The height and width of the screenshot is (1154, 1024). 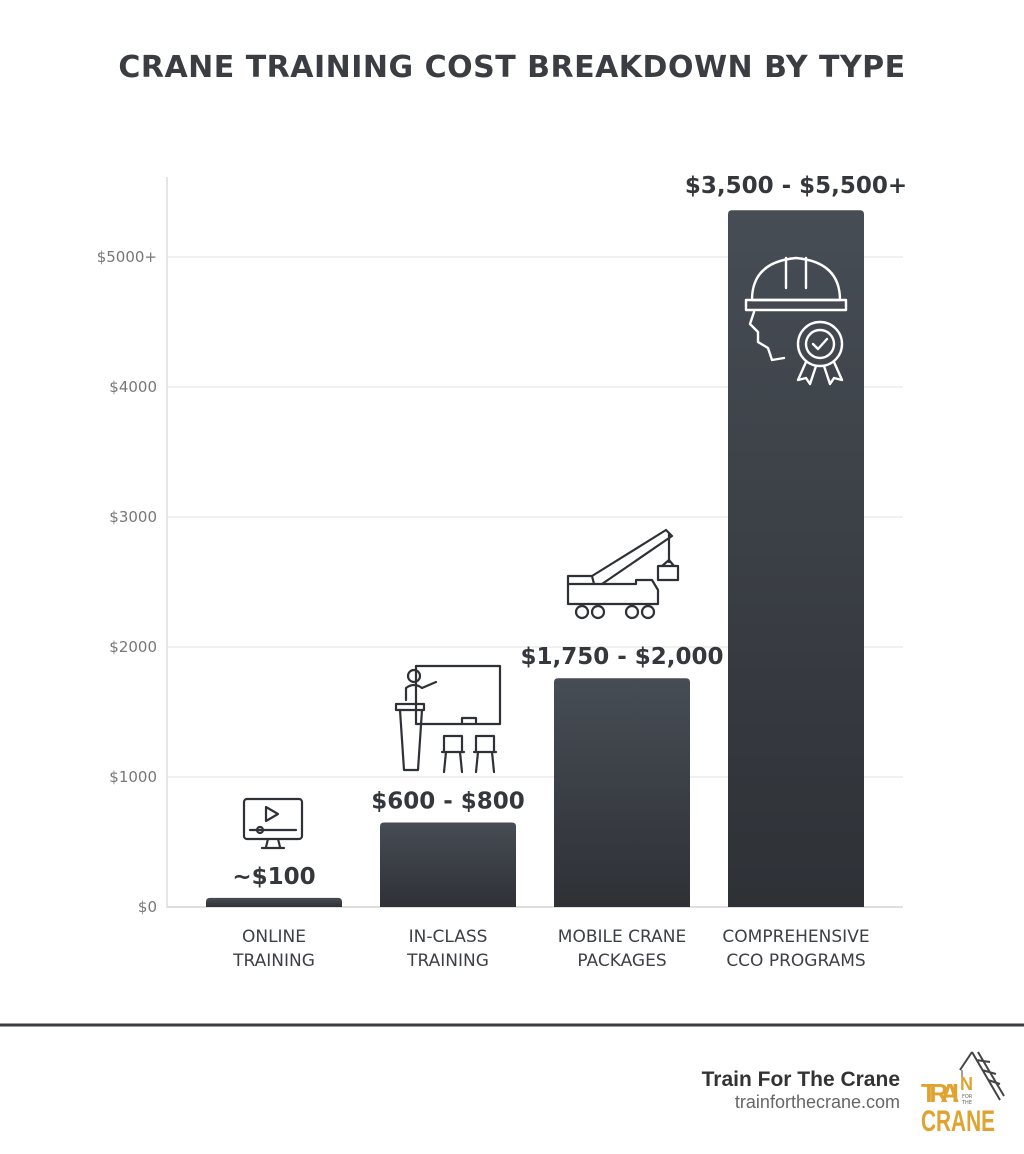 What do you see at coordinates (448, 937) in the screenshot?
I see `category-label: IN-CLASS` at bounding box center [448, 937].